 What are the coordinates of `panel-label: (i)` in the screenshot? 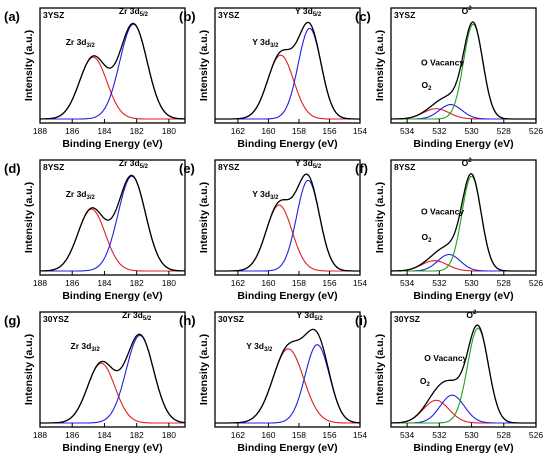 It's located at (361, 320).